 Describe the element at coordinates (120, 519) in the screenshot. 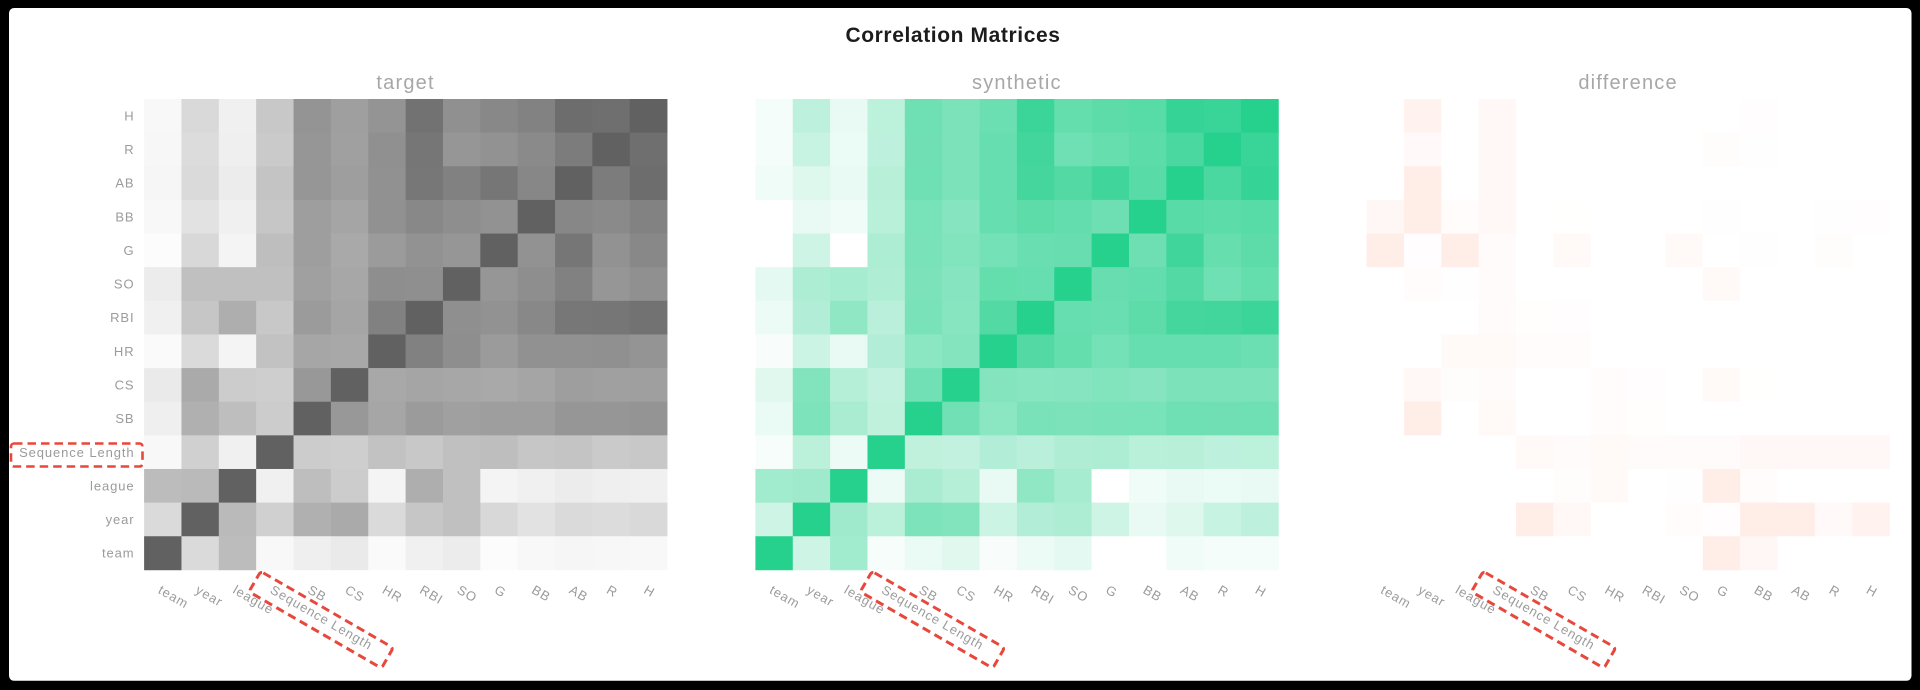

I see `svg-text: year` at that location.